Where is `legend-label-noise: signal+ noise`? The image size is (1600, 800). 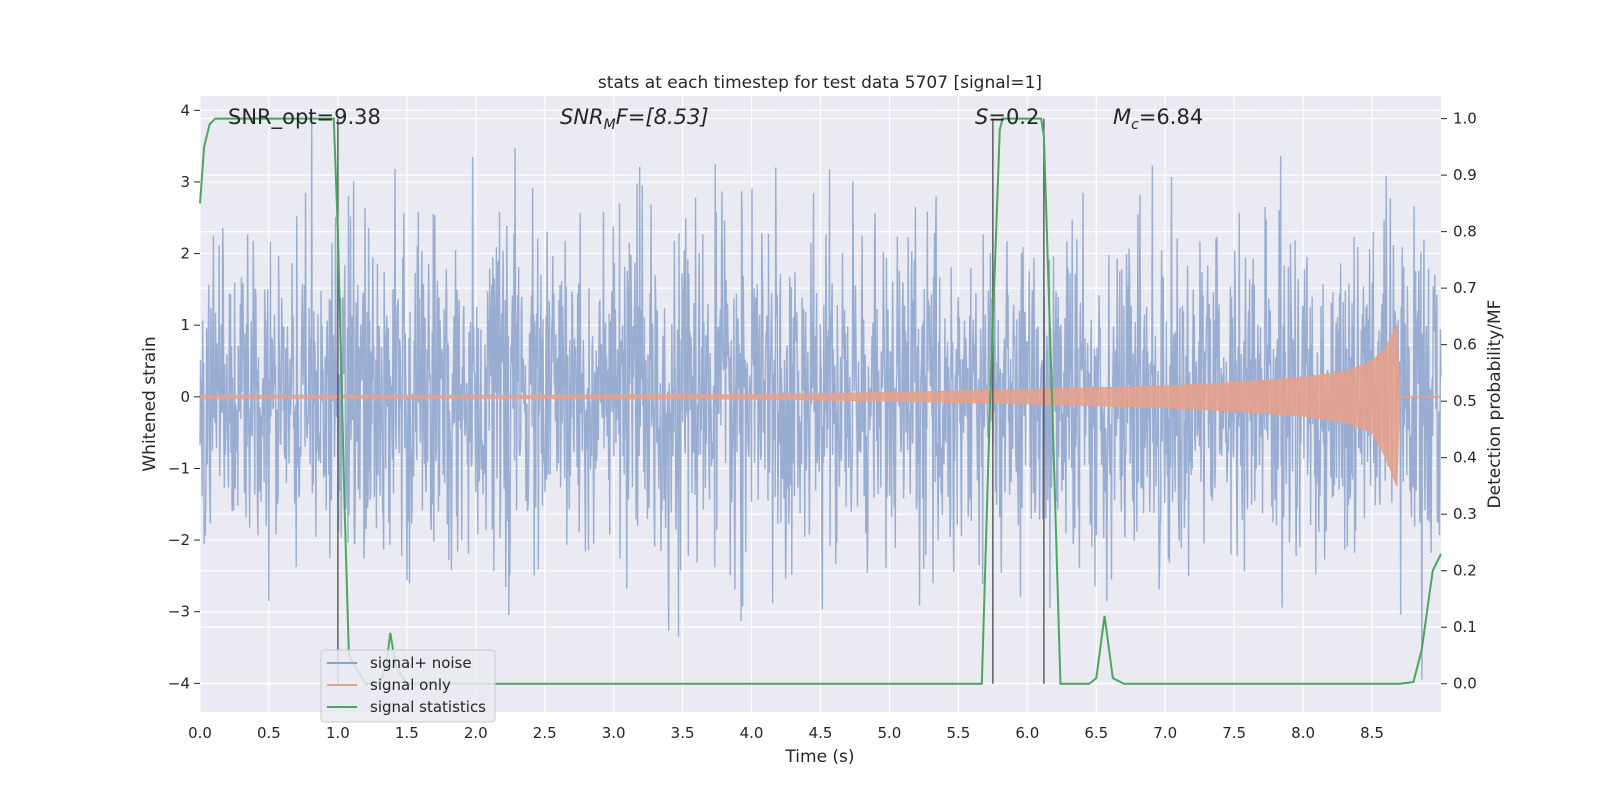 legend-label-noise: signal+ noise is located at coordinates (421, 663).